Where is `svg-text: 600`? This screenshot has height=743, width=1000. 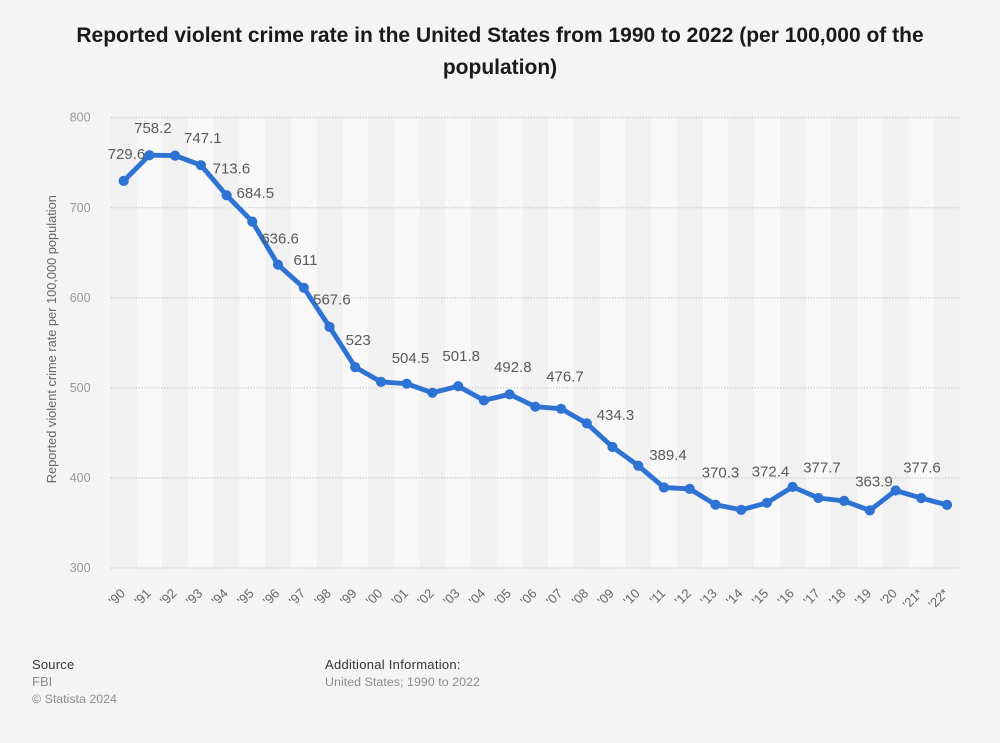 svg-text: 600 is located at coordinates (80, 298).